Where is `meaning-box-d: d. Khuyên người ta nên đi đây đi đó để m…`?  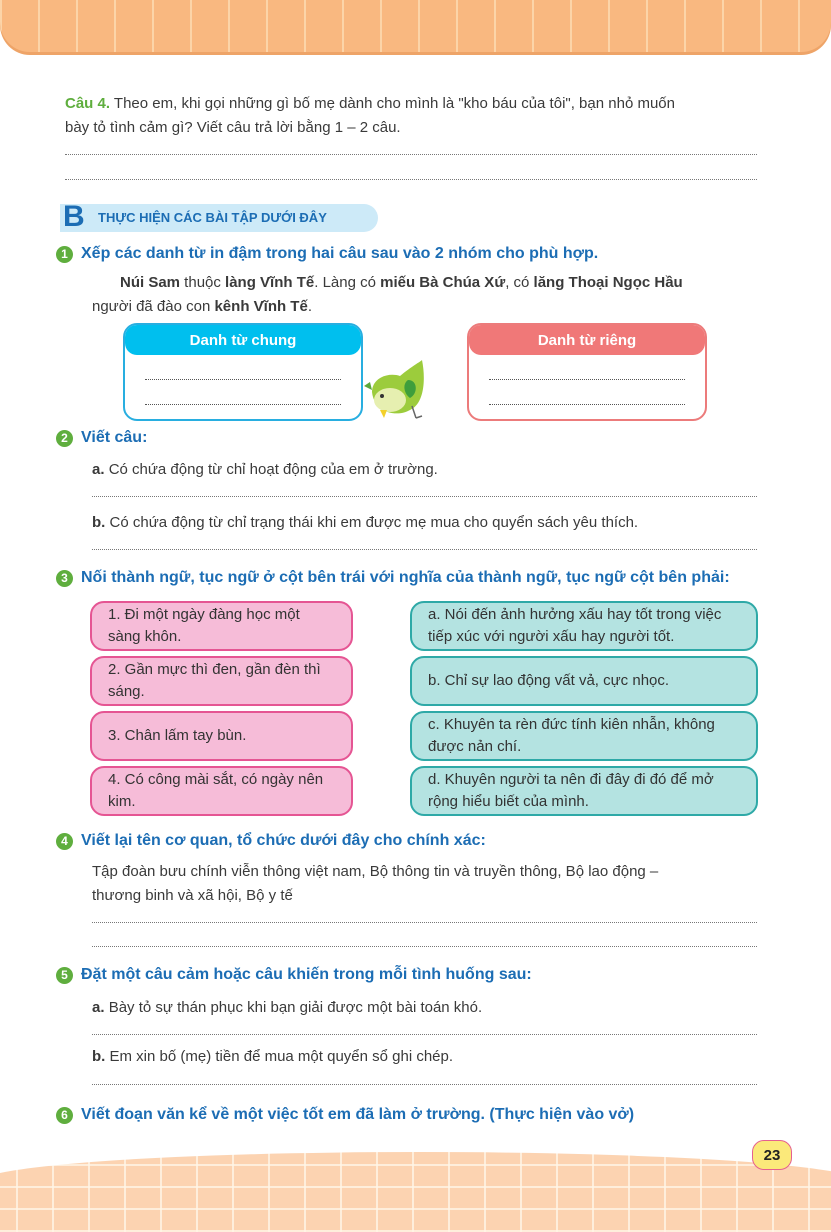
meaning-box-d: d. Khuyên người ta nên đi đây đi đó để m… is located at coordinates (584, 791).